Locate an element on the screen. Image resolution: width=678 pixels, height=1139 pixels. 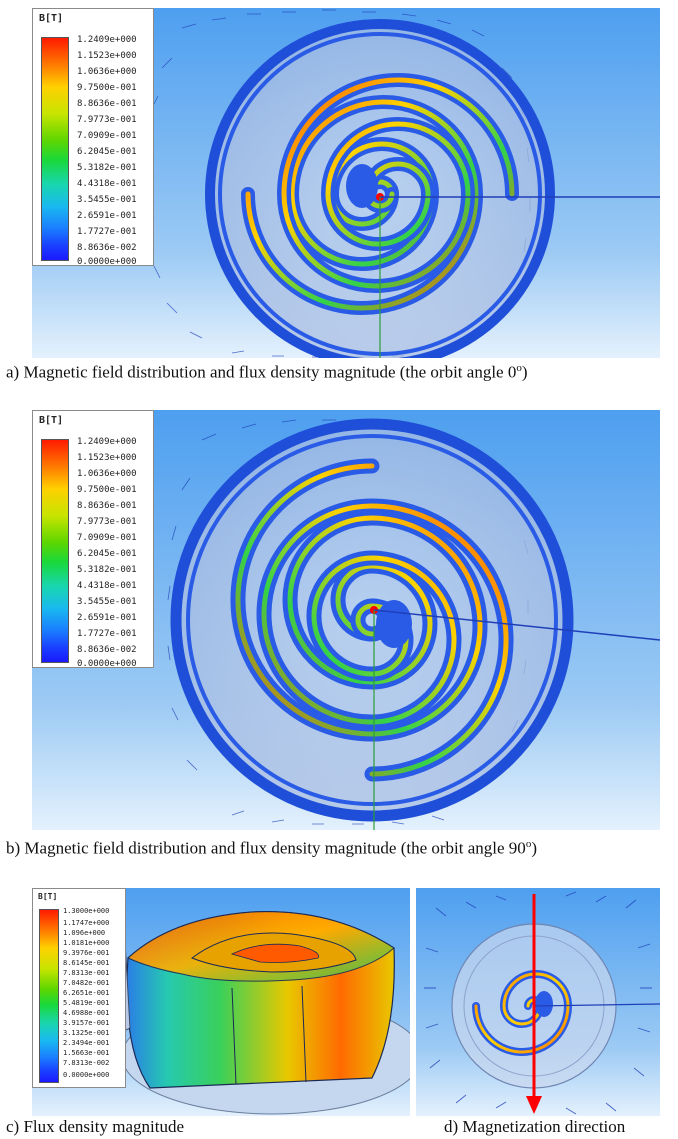
field-arrows is located at coordinates (538, 1003).